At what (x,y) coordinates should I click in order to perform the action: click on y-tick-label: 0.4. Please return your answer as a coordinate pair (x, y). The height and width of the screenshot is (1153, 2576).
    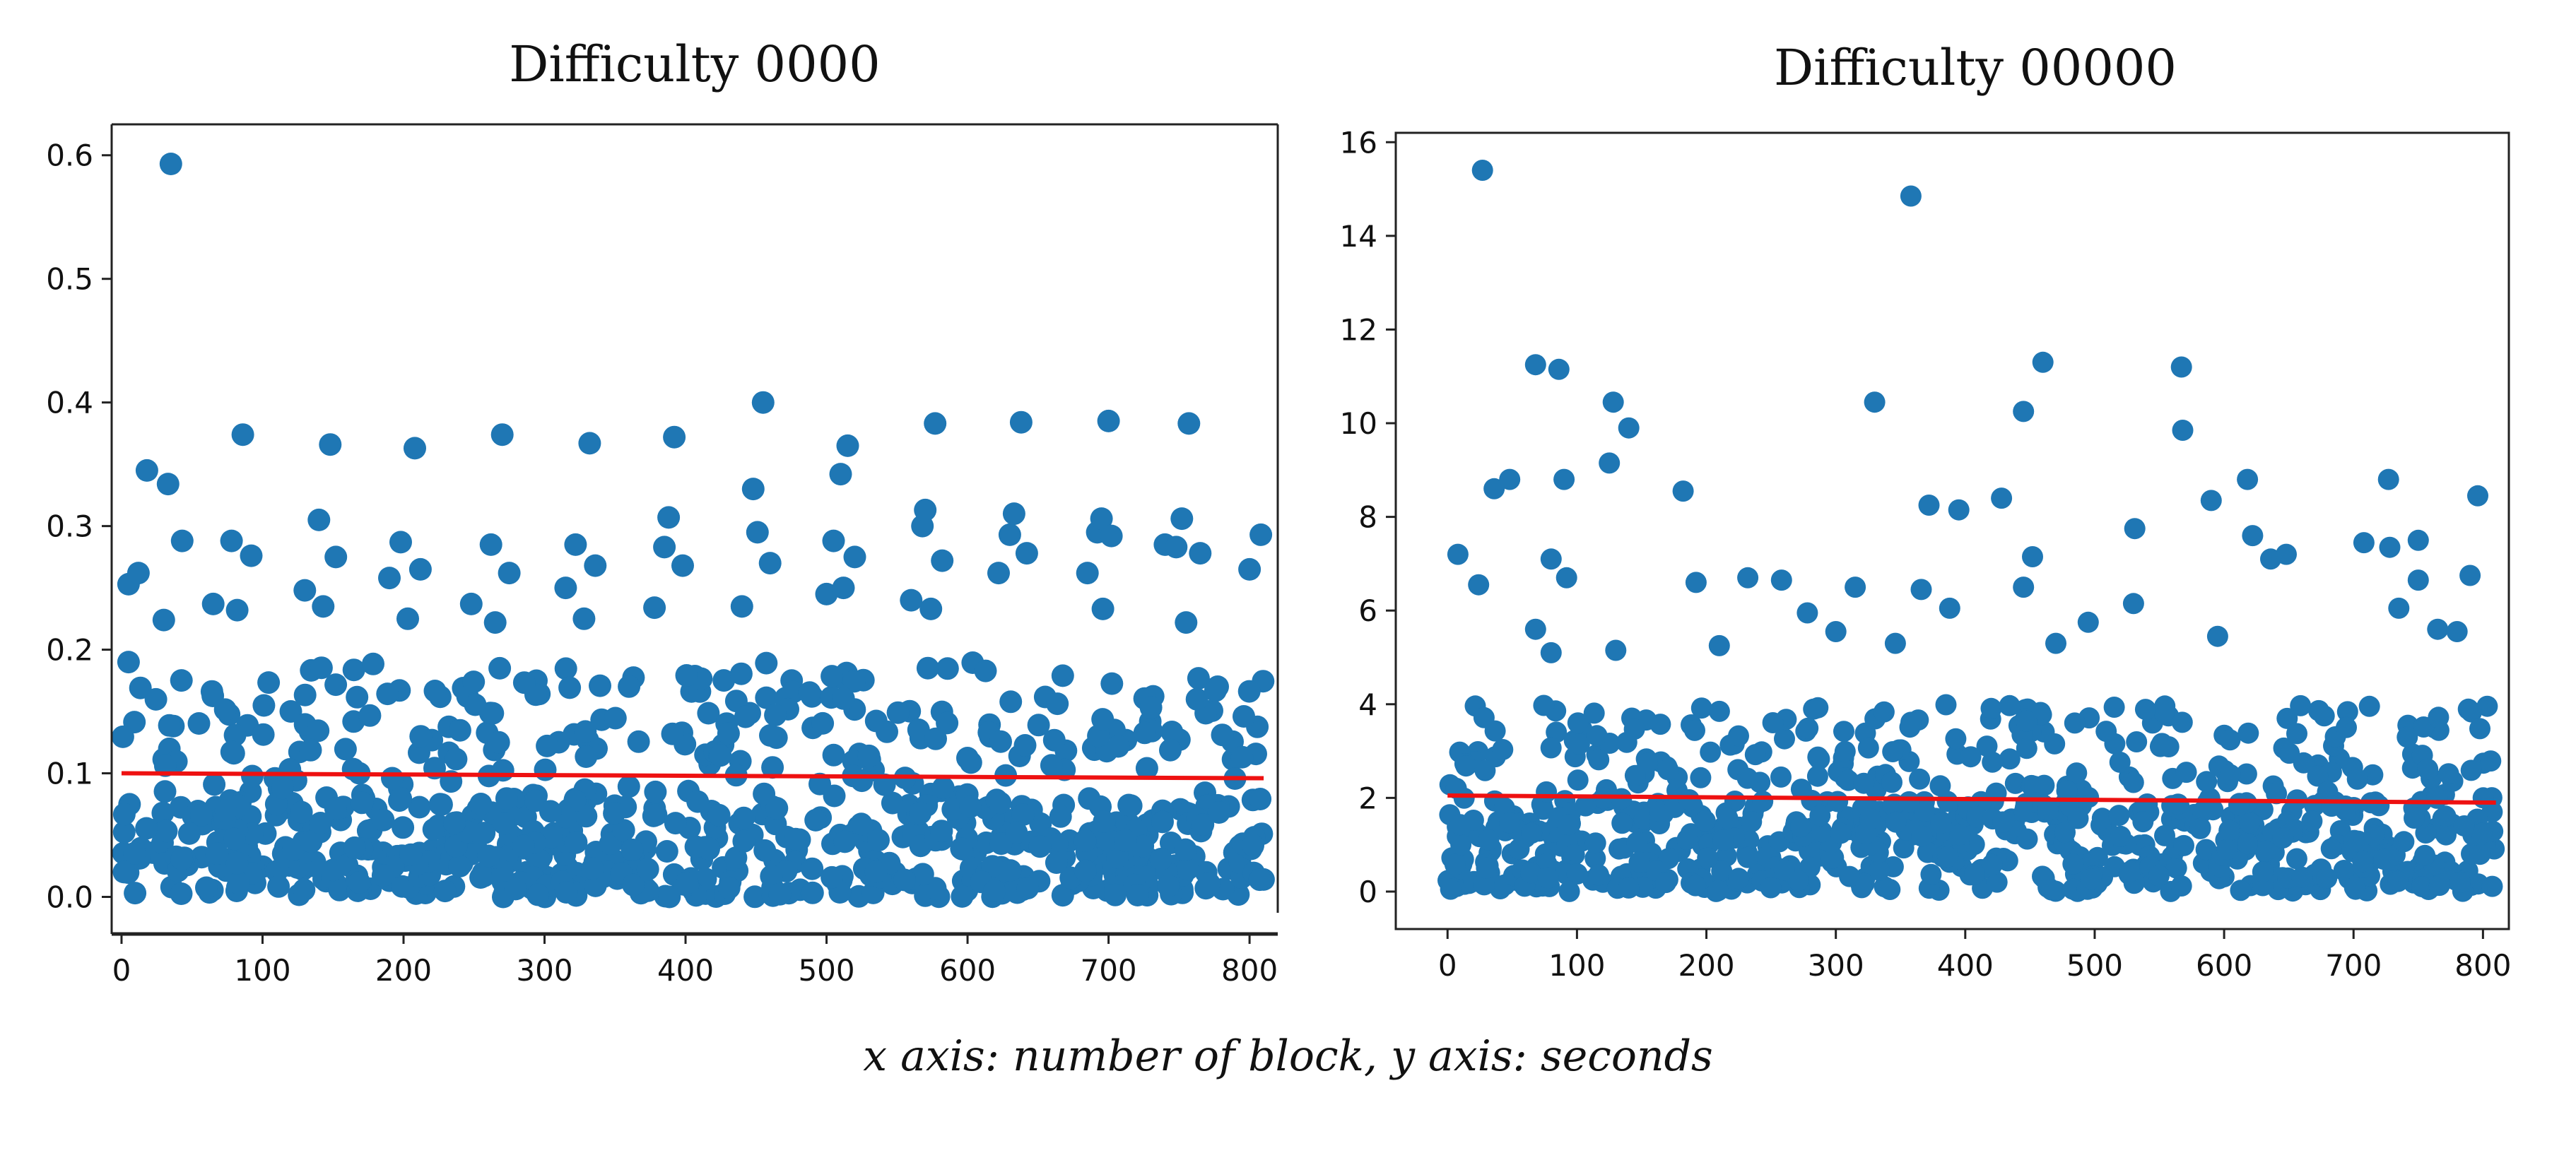
    Looking at the image, I should click on (69, 403).